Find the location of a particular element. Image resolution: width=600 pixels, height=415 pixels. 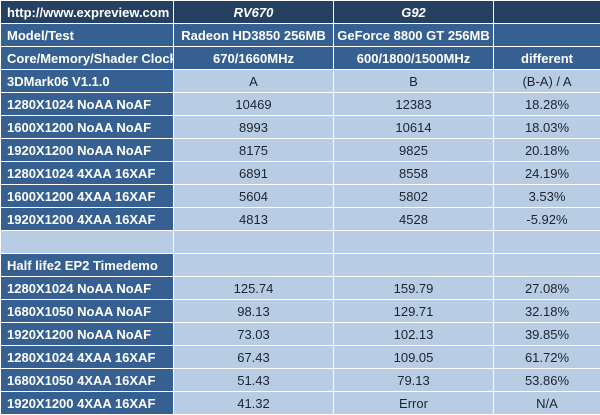

gpu-b-value-cell: 4528 is located at coordinates (413, 219).